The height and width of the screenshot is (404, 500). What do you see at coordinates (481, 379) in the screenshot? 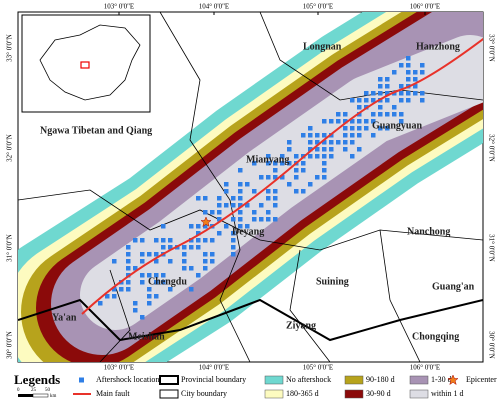
I see `legend-label: Epicenter` at bounding box center [481, 379].